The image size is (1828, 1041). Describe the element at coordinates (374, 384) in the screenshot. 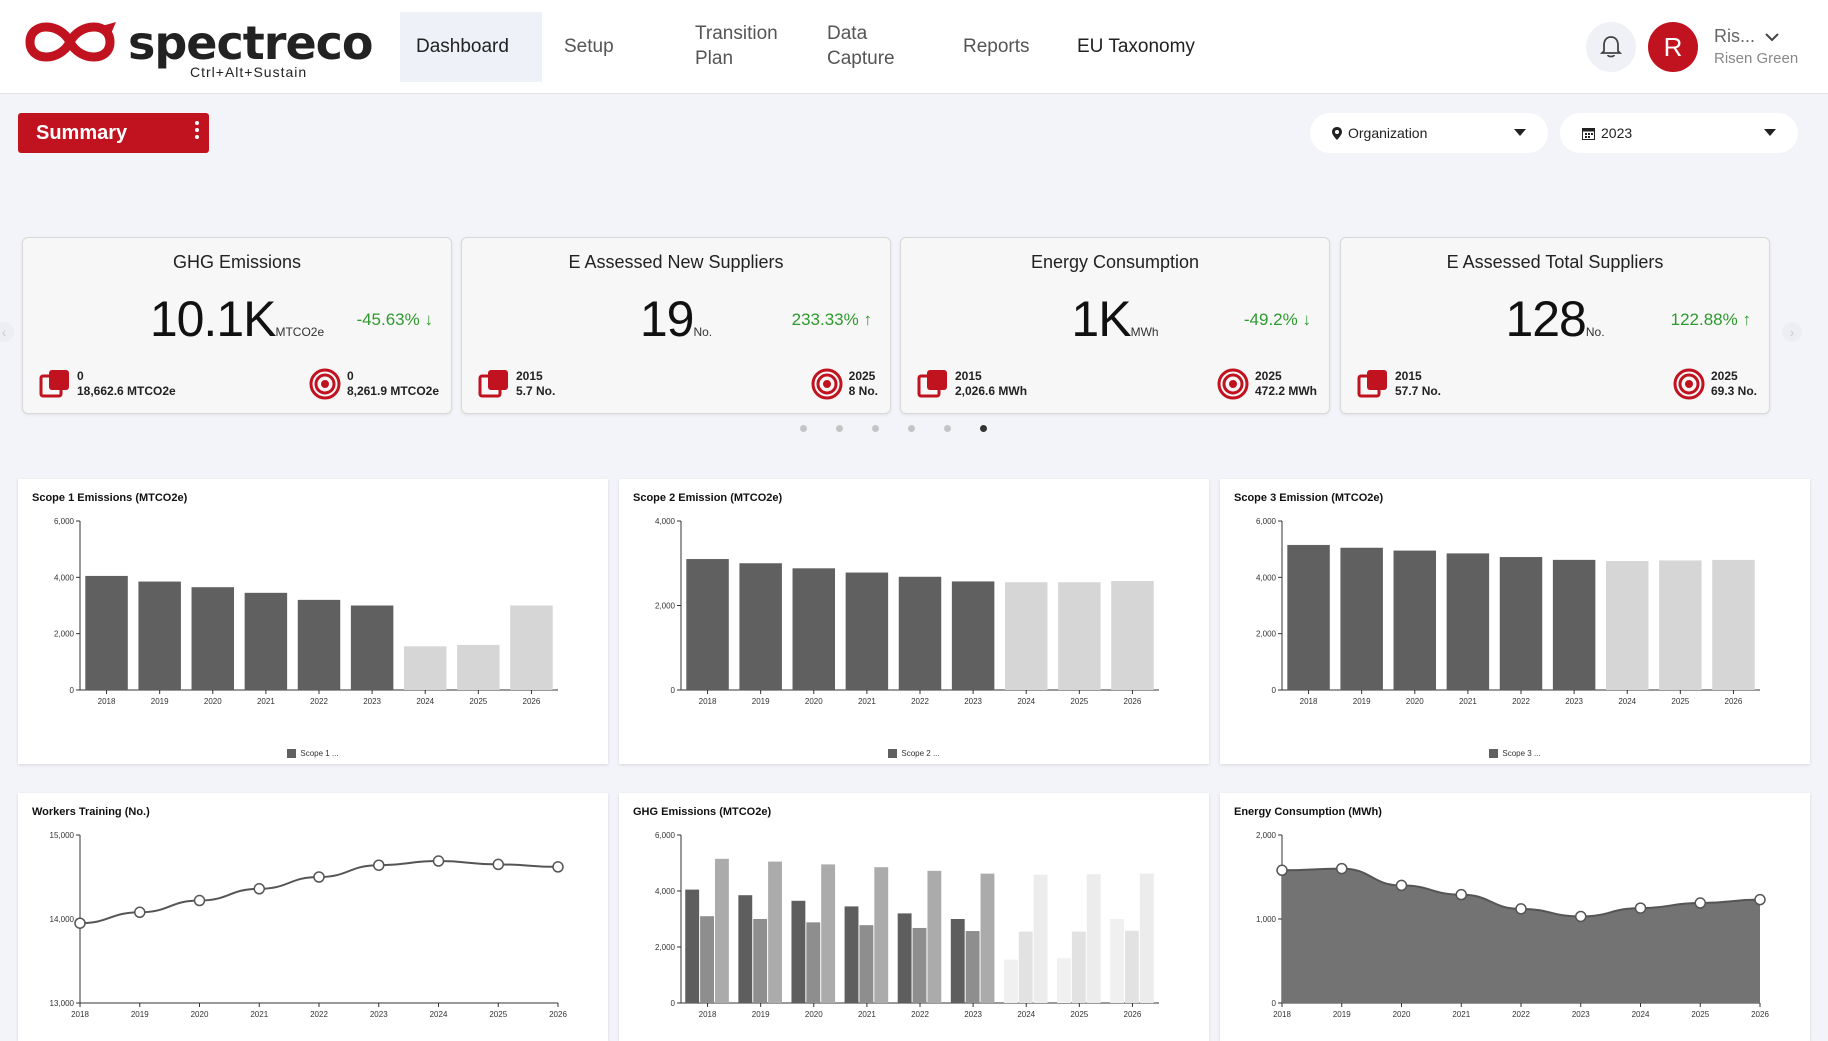

I see `kpi-target: 0 8,261.9 MTCO2e` at that location.